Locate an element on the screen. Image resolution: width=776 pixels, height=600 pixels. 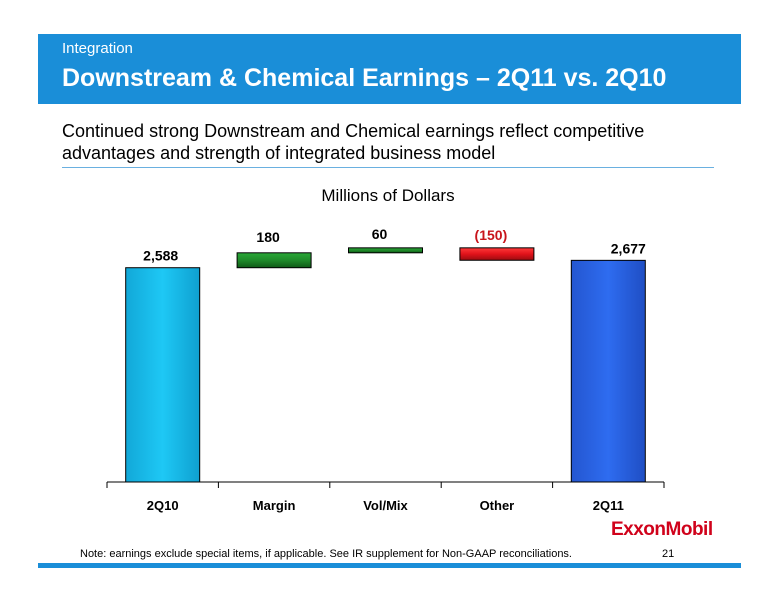
bar-margin is located at coordinates (274, 260).